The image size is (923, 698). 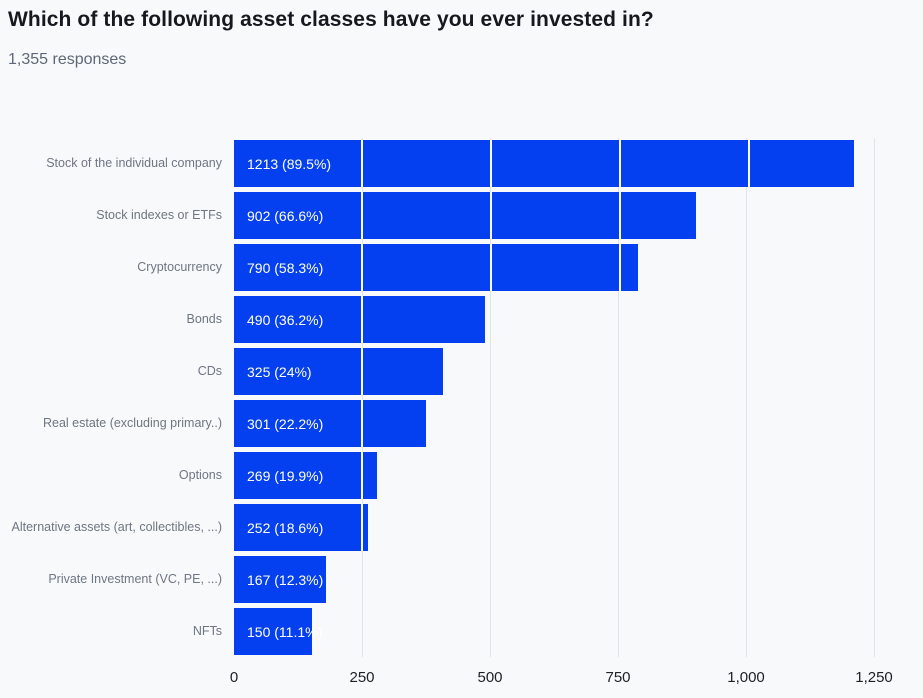 What do you see at coordinates (461, 680) in the screenshot?
I see `x-axis: 0 250 500 750 1,000 1,250` at bounding box center [461, 680].